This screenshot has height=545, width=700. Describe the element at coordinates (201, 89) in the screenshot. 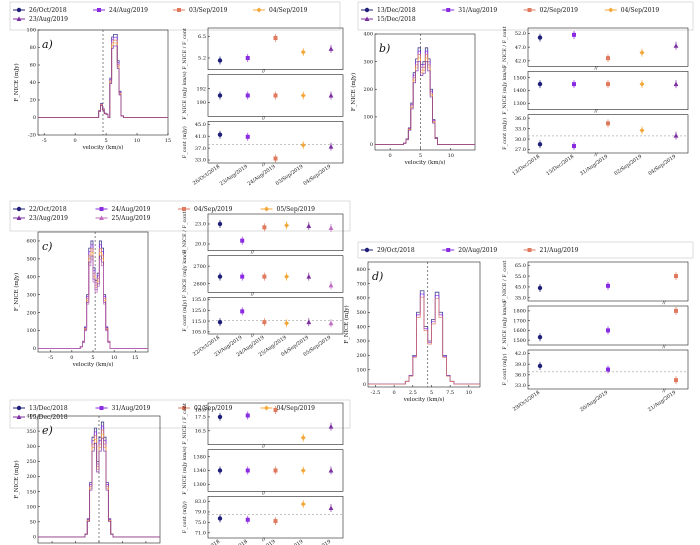

I see `y-tick-label: 192` at that location.